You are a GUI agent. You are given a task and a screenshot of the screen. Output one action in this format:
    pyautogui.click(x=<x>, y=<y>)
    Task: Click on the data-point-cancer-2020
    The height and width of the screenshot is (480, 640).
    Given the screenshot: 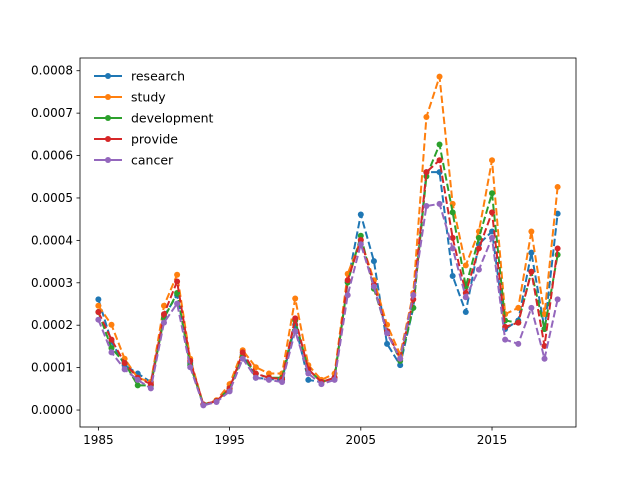 What is the action you would take?
    pyautogui.click(x=557, y=299)
    